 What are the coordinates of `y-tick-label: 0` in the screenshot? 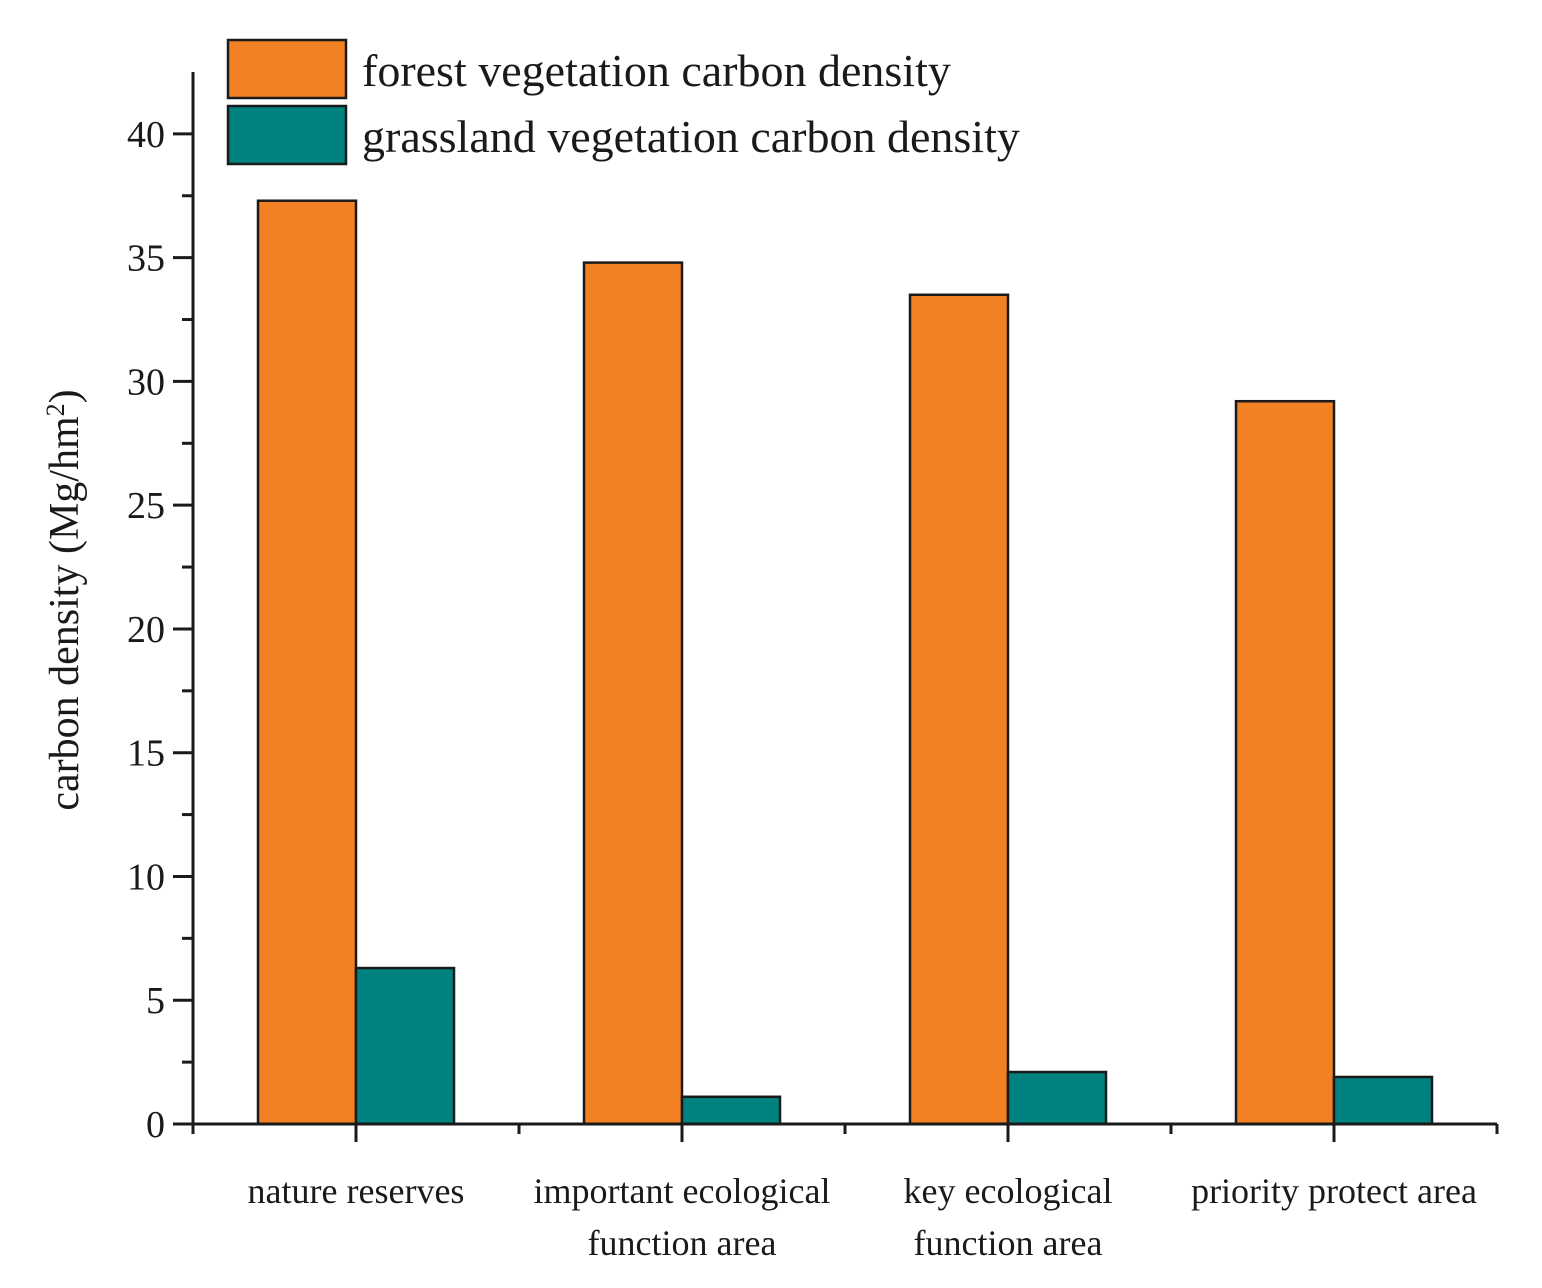 It's located at (155, 1125).